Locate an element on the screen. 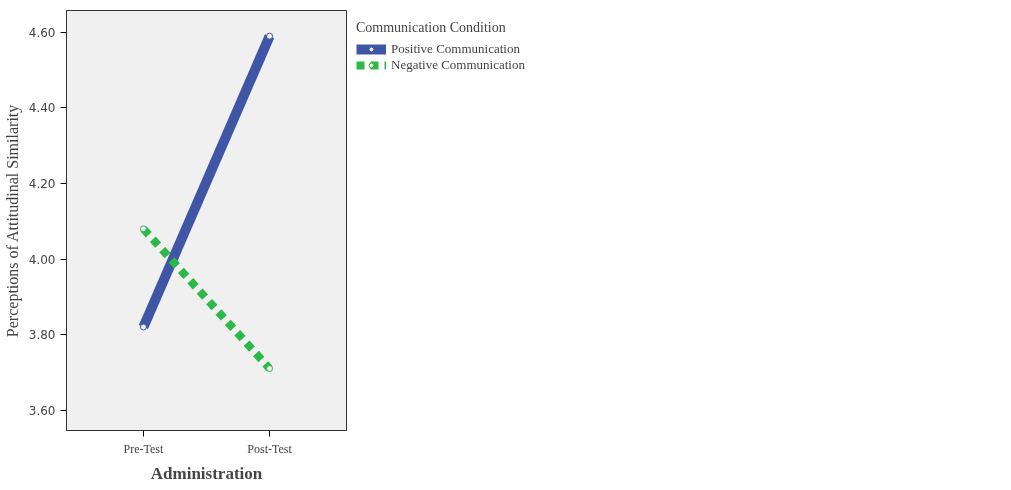 The height and width of the screenshot is (490, 1011). x-tick-label: Post-Test is located at coordinates (270, 448).